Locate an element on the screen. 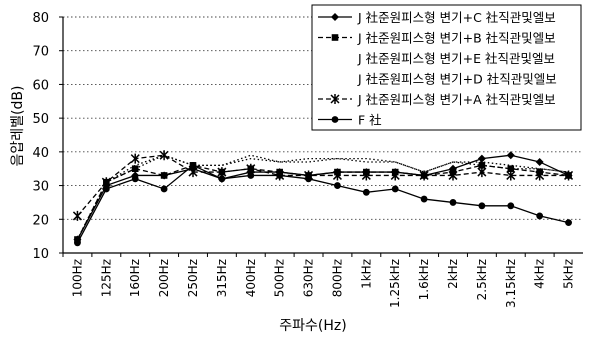  x-tick-label: 800Hz is located at coordinates (337, 278).